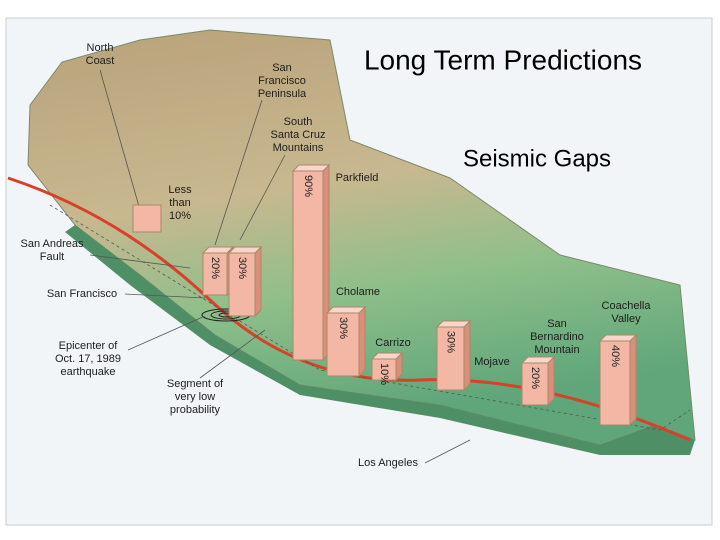  I want to click on place-label: very low, so click(195, 397).